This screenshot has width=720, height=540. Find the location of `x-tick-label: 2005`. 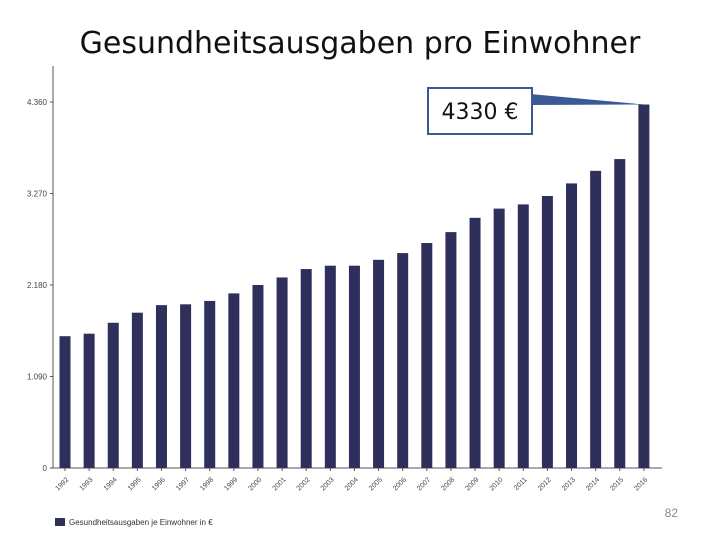

x-tick-label: 2005 is located at coordinates (376, 484).